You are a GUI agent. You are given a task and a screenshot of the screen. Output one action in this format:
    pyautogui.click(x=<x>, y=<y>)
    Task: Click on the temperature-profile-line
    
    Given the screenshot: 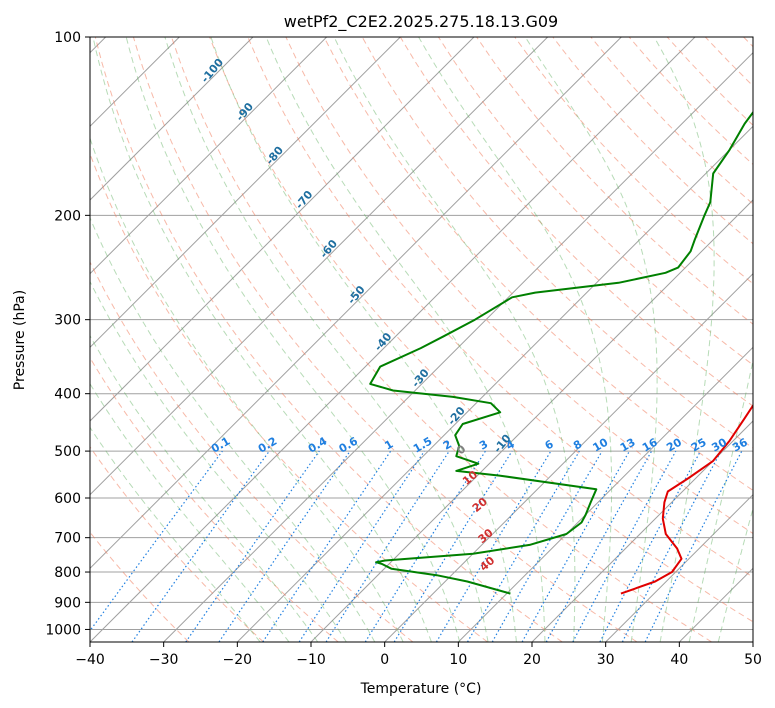 What is the action you would take?
    pyautogui.click(x=686, y=499)
    